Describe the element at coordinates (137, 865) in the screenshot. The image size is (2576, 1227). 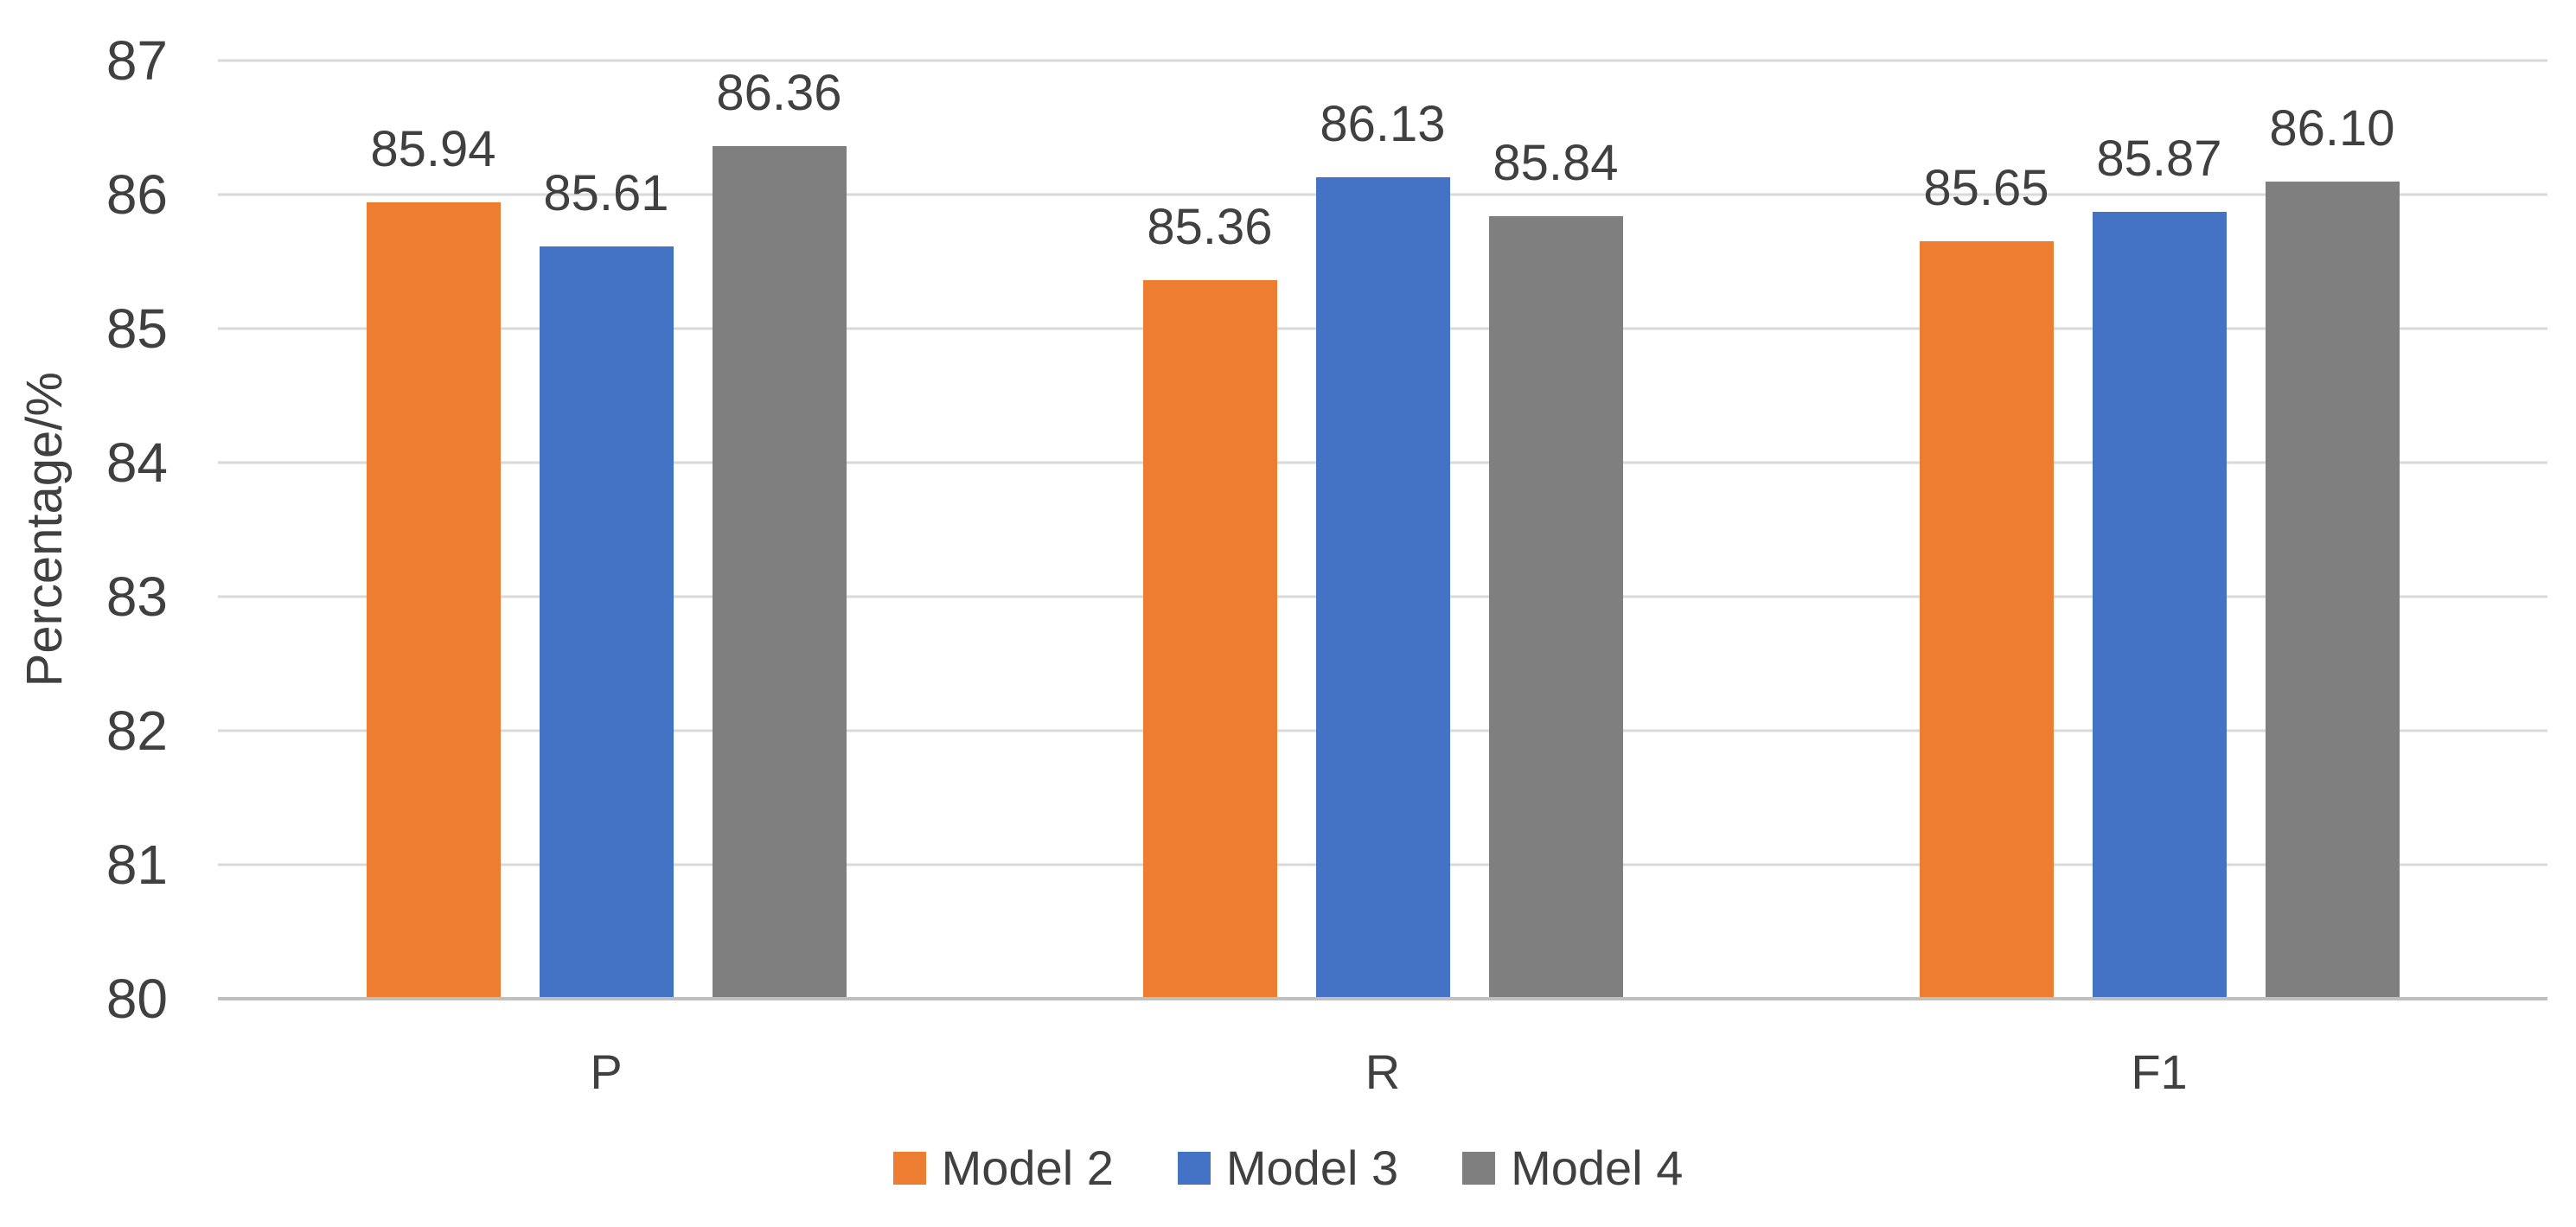
I see `y-tick-label-81: 81` at that location.